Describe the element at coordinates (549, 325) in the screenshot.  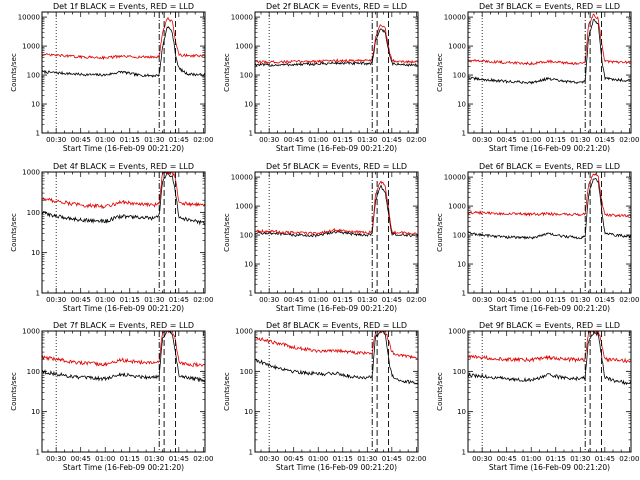
I see `chart-title: Det 9f BLACK = Events, RED = LLD` at that location.